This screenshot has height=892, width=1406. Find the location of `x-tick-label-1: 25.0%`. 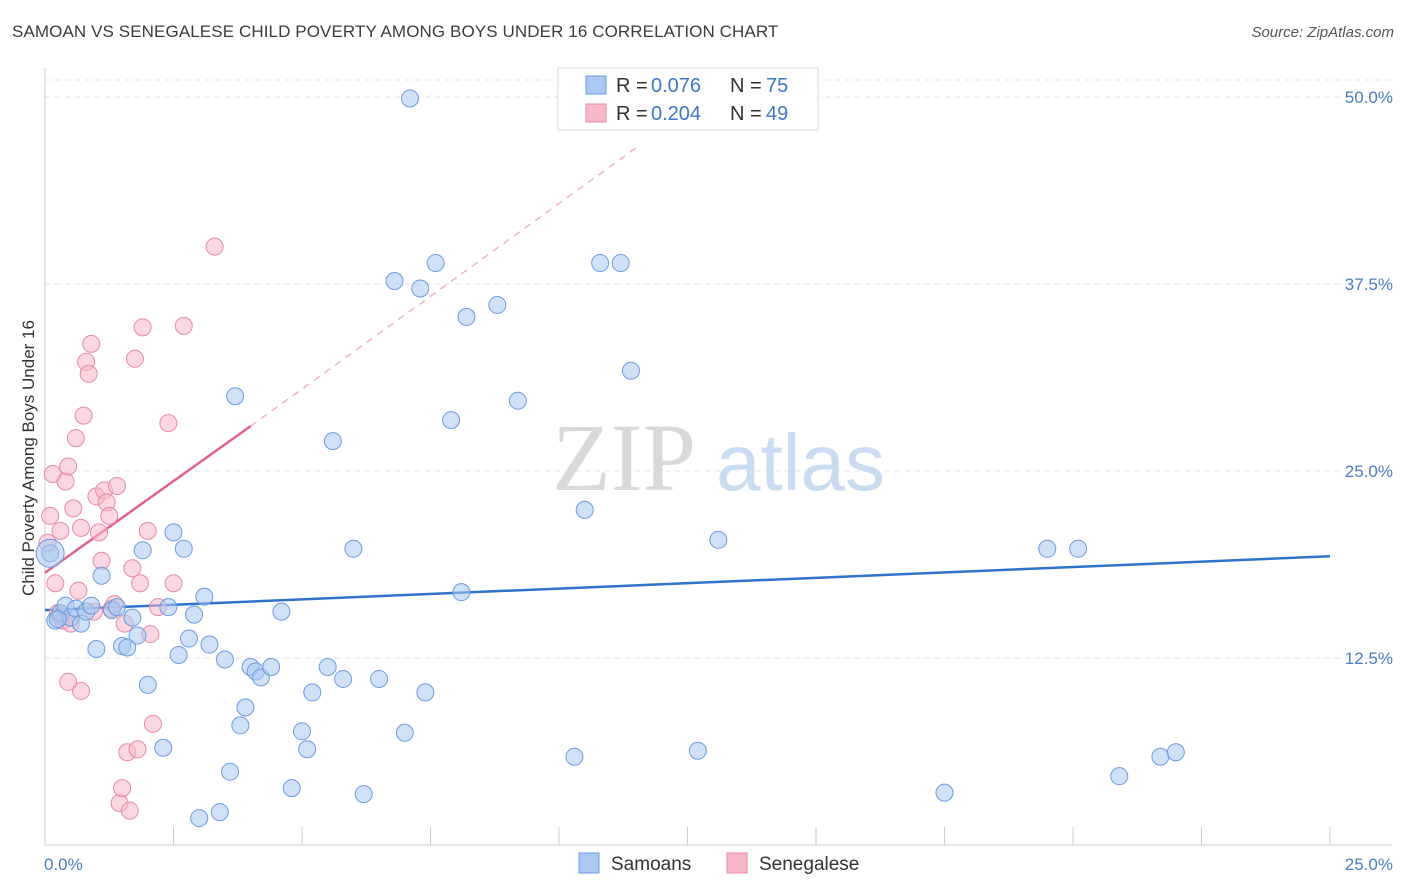

x-tick-label-1: 25.0% is located at coordinates (1369, 864).